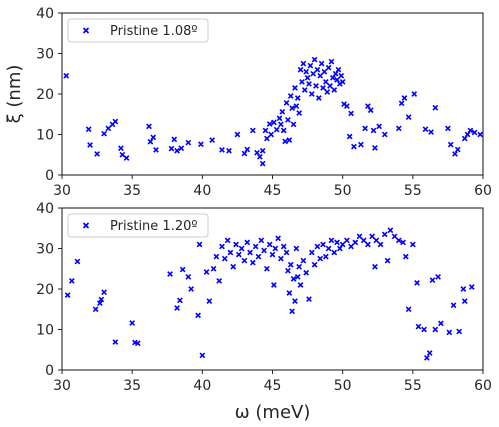 The image size is (499, 427). Describe the element at coordinates (62, 386) in the screenshot. I see `x-tick-label: 30` at that location.